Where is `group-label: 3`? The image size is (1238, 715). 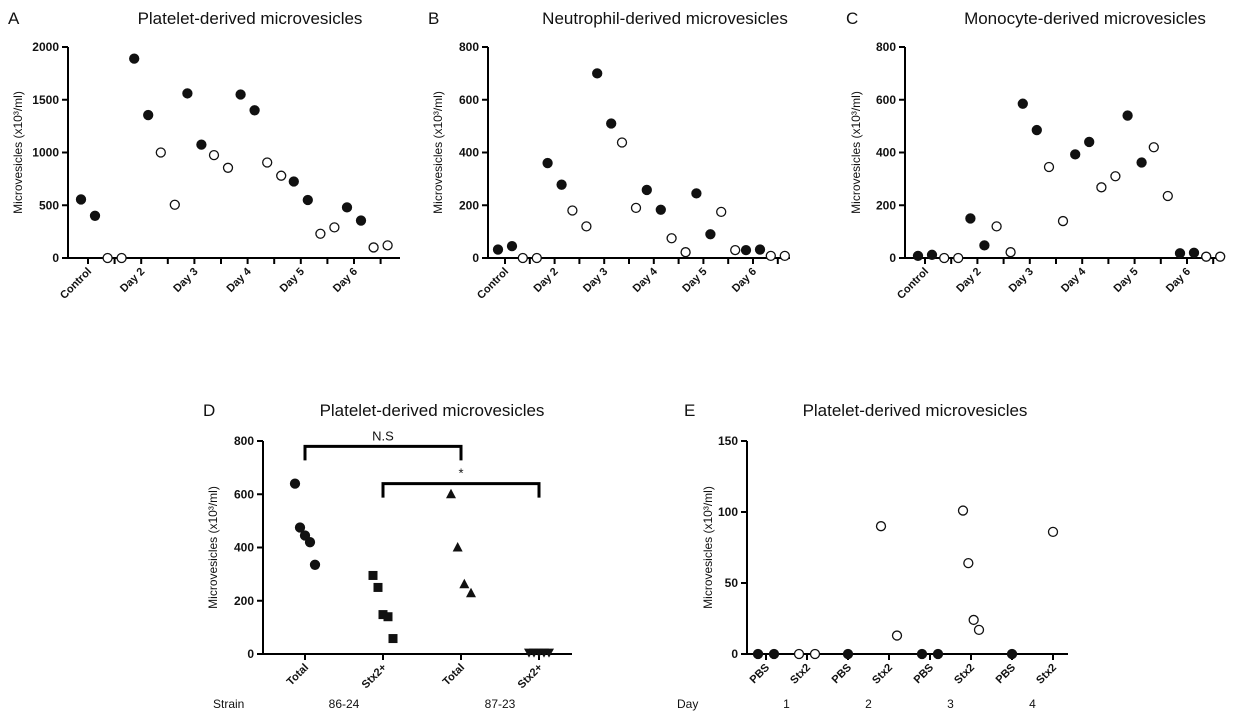
group-label: 3 is located at coordinates (950, 704).